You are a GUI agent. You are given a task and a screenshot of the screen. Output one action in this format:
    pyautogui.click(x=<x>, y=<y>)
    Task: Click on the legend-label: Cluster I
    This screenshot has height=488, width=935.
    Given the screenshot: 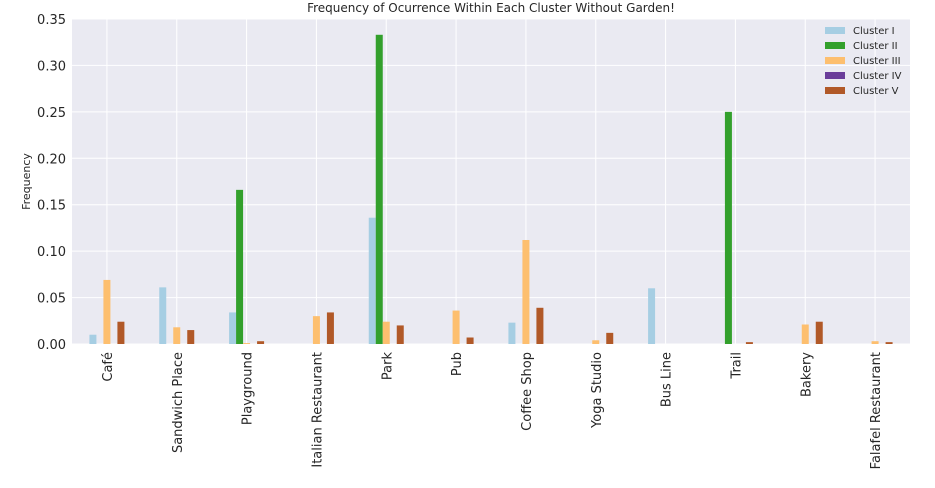 What is the action you would take?
    pyautogui.click(x=874, y=31)
    